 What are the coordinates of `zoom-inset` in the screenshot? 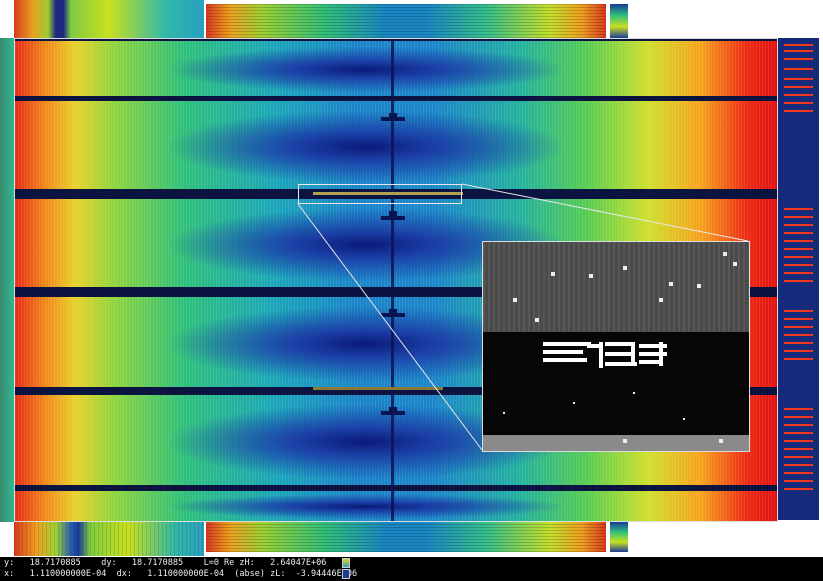 It's located at (616, 346).